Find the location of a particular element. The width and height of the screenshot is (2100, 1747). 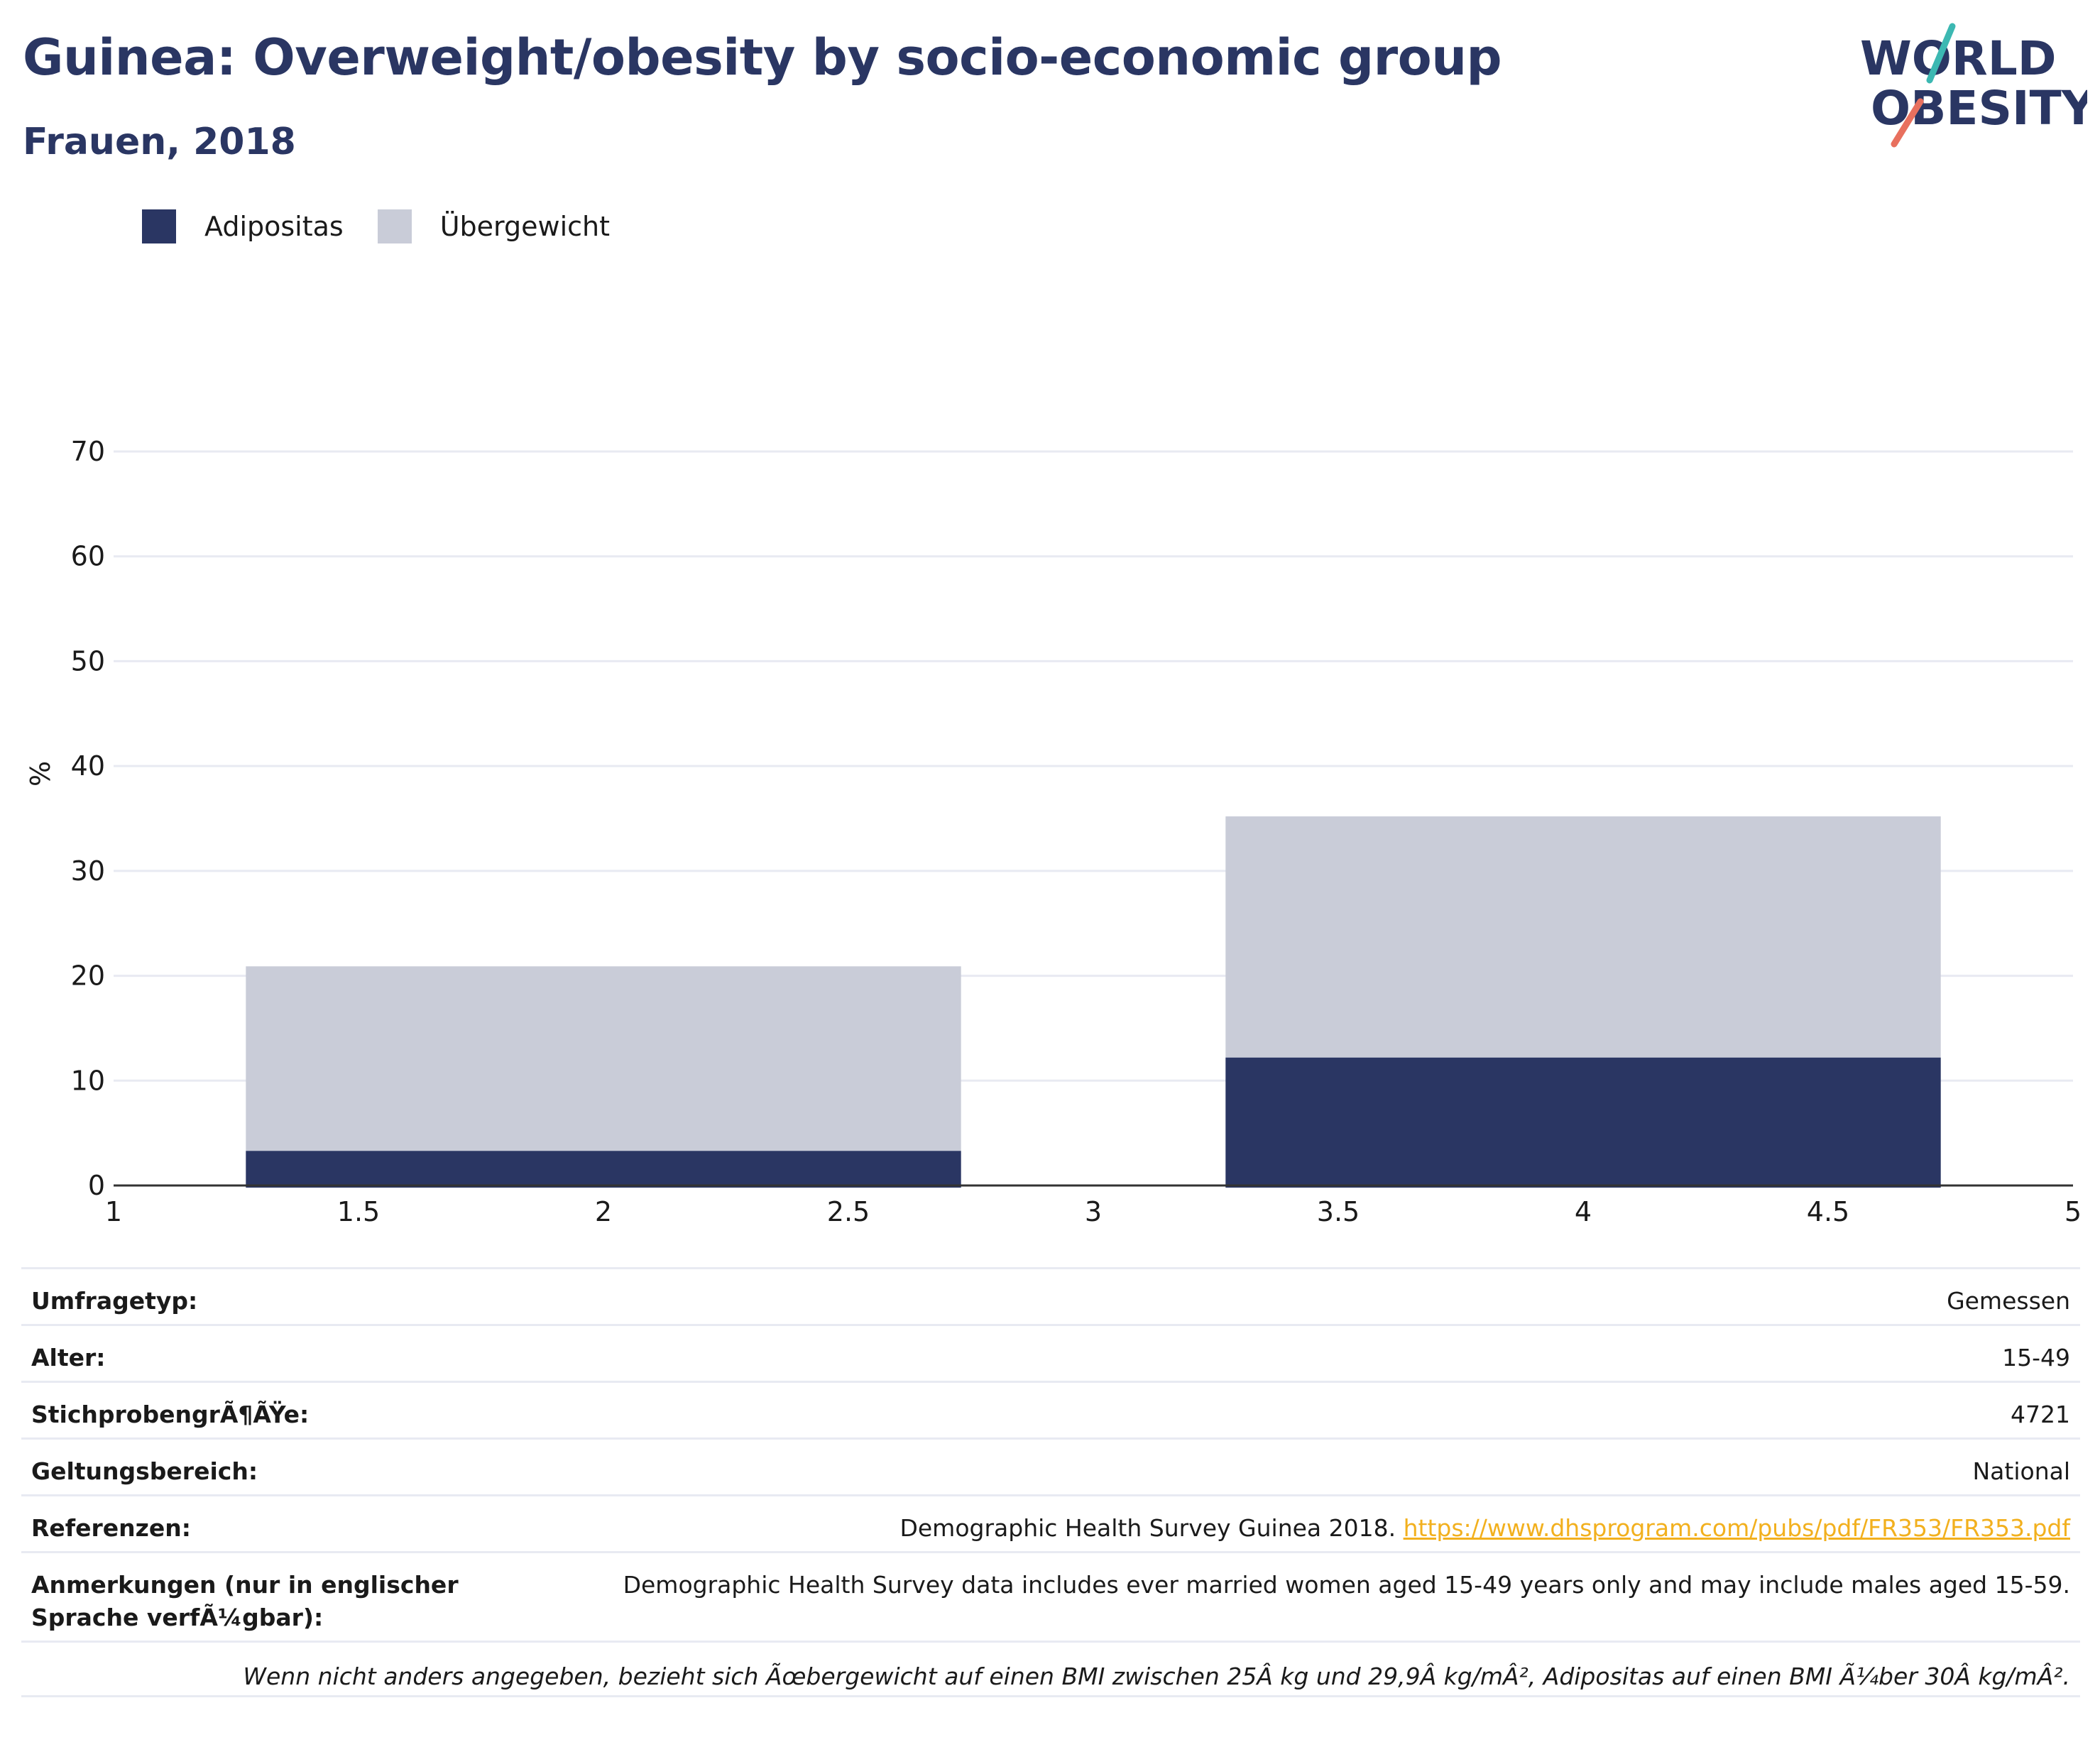

legend-item-uebergewicht: Übergewicht is located at coordinates (493, 226).